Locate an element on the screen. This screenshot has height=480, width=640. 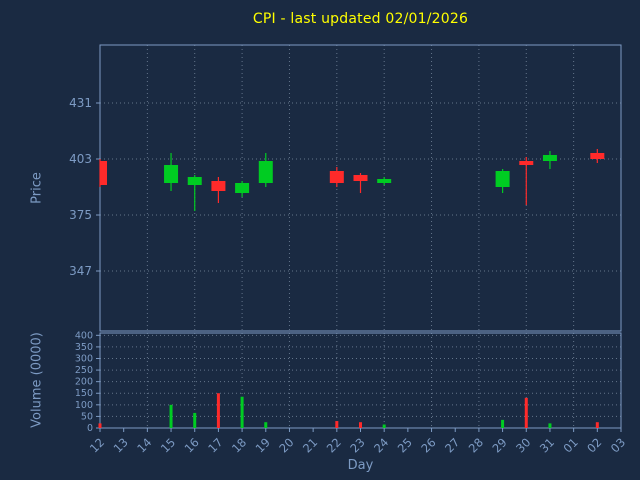
price-tick-label: 347 is located at coordinates (80, 271).